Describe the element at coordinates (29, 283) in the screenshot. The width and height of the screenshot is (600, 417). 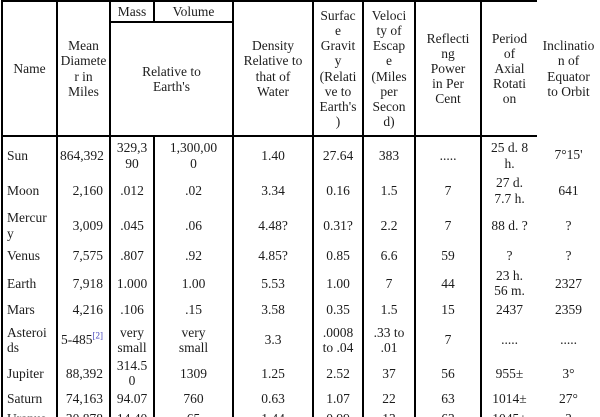
I see `cell-name: Earth` at that location.